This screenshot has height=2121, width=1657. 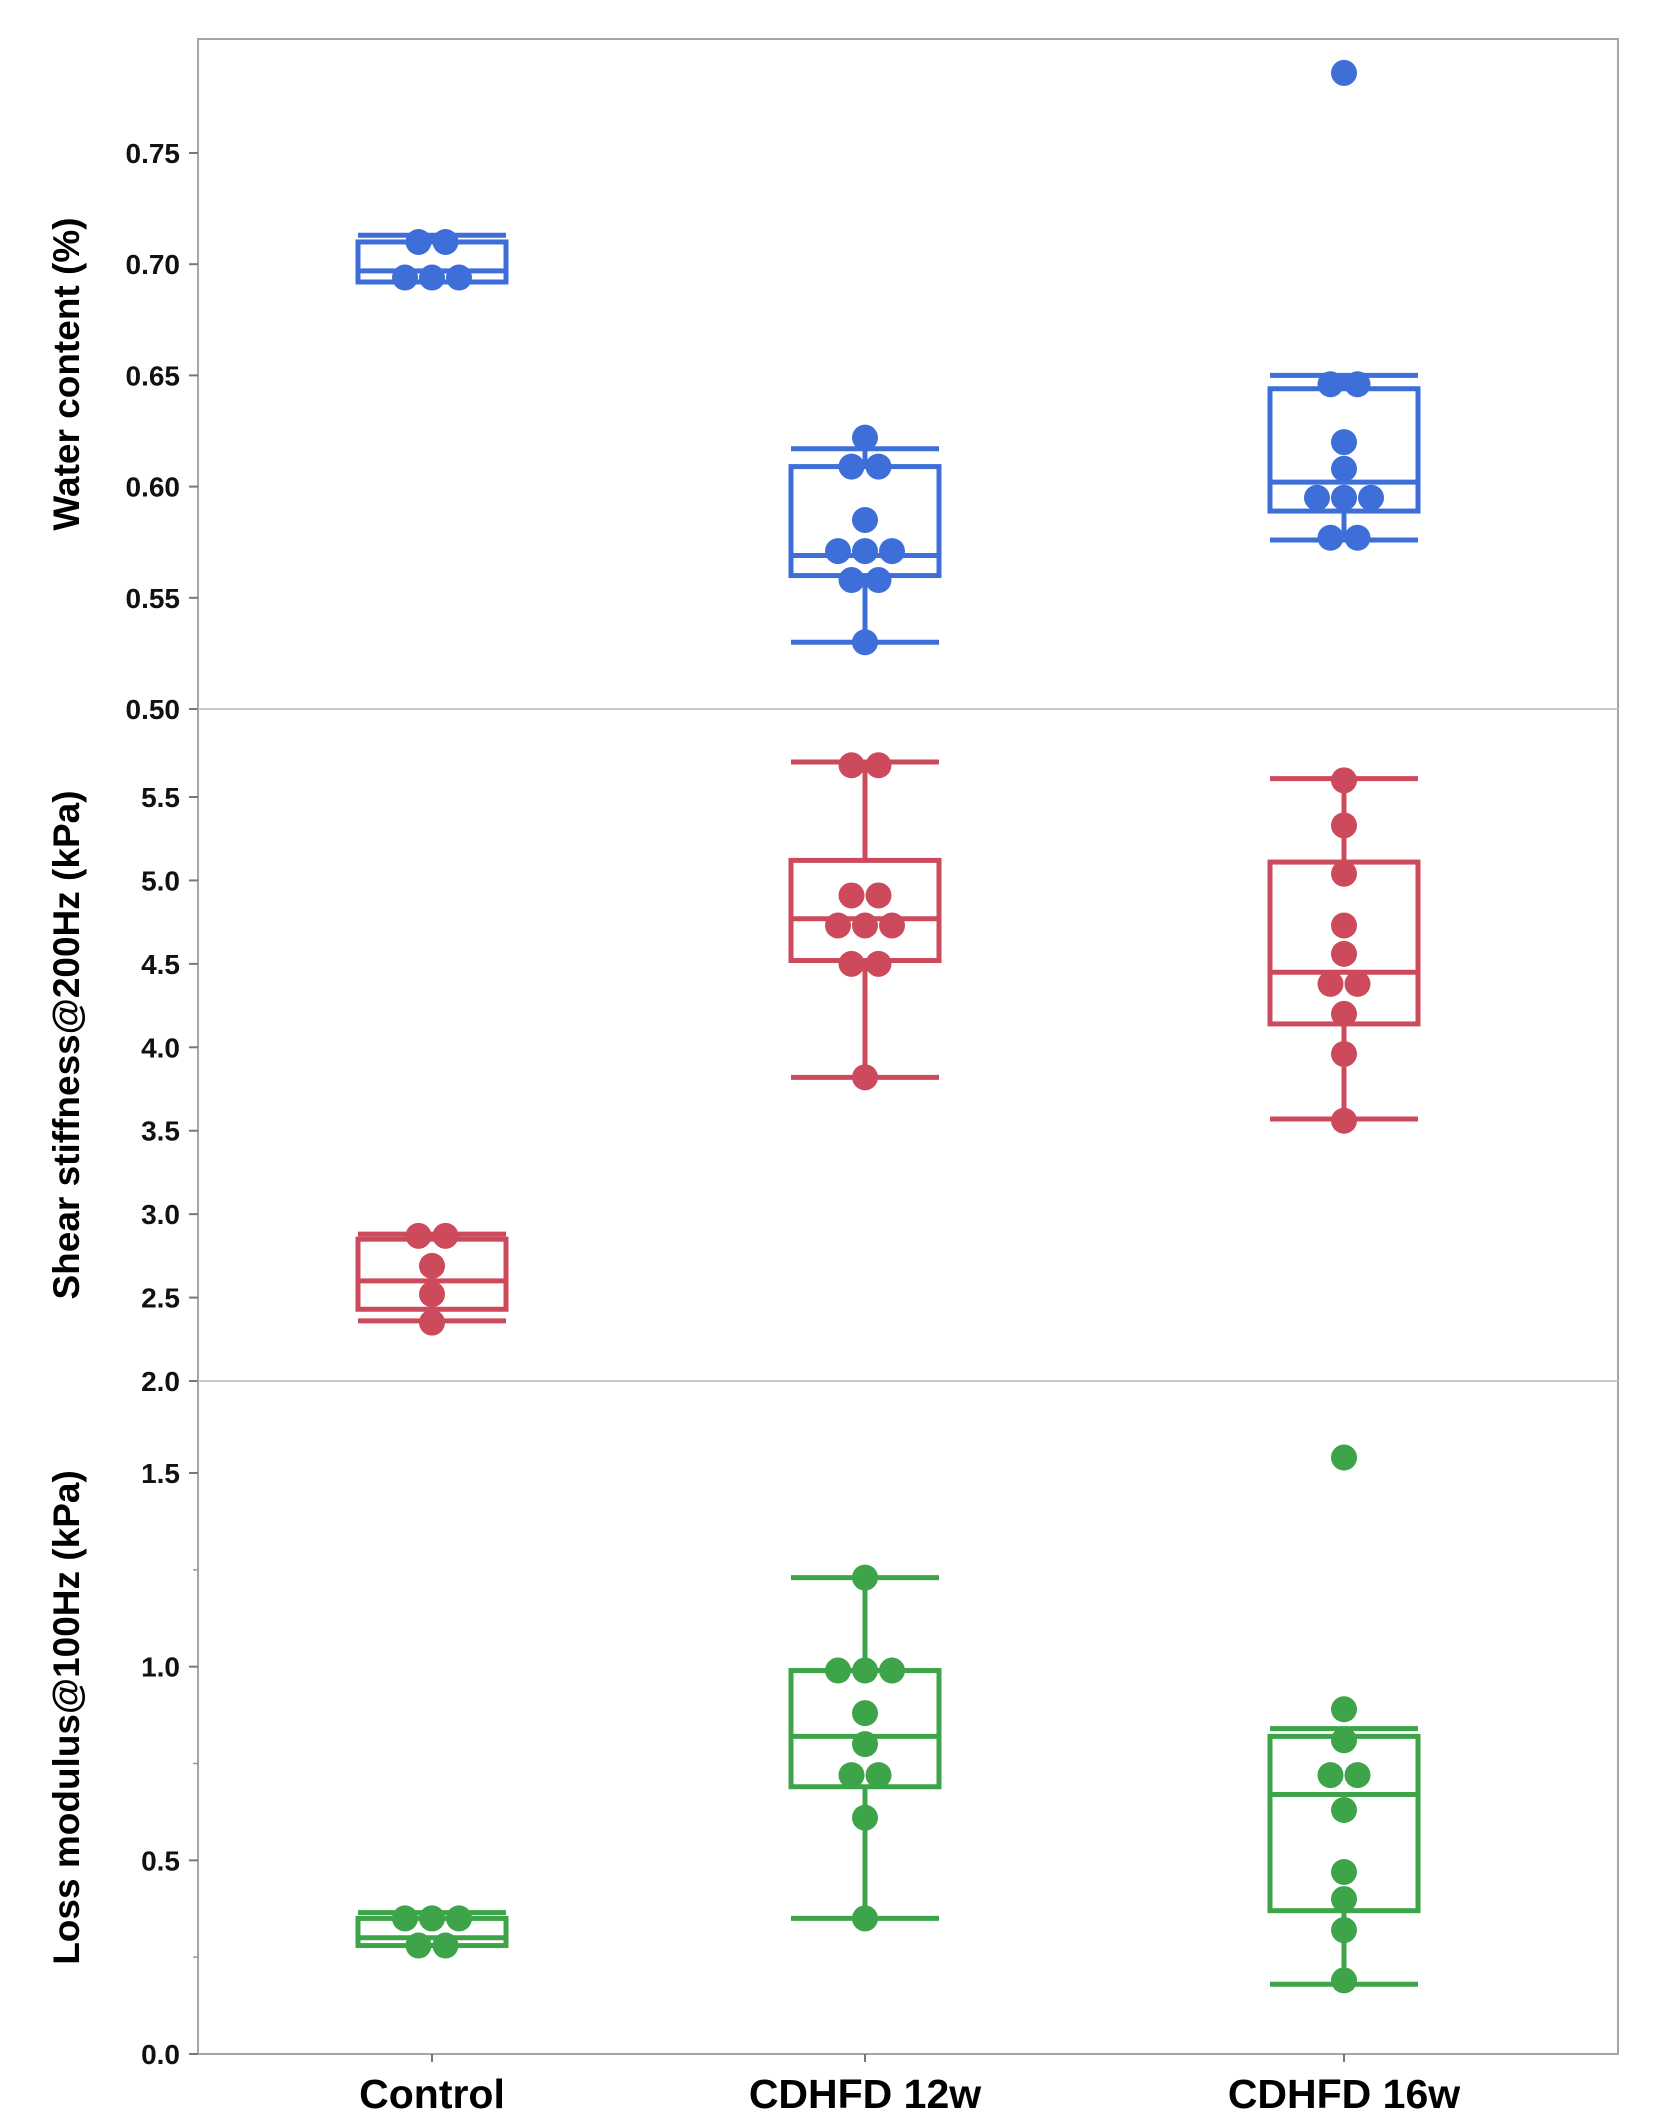 What do you see at coordinates (153, 487) in the screenshot?
I see `y-tick-label: 0.60` at bounding box center [153, 487].